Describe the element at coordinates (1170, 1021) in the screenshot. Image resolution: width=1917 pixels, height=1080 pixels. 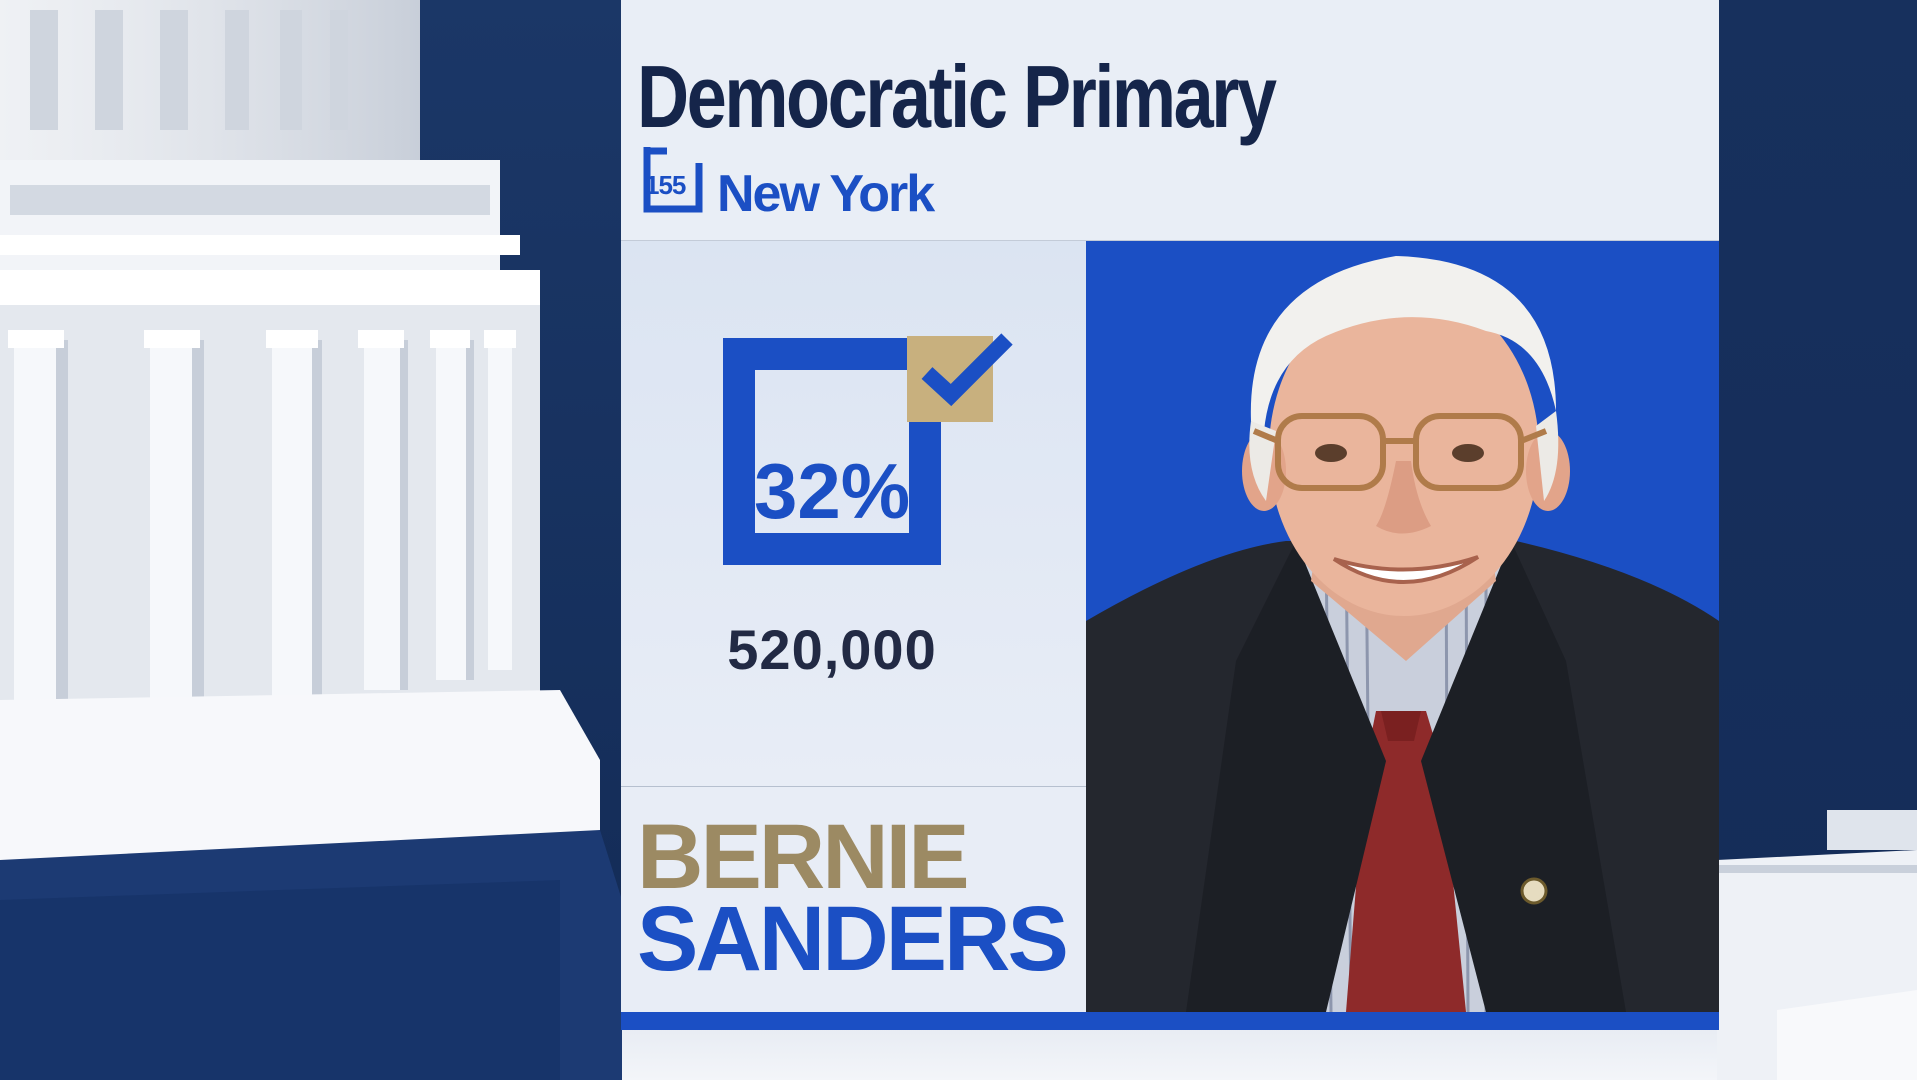
I see `bottom-accent-bar` at that location.